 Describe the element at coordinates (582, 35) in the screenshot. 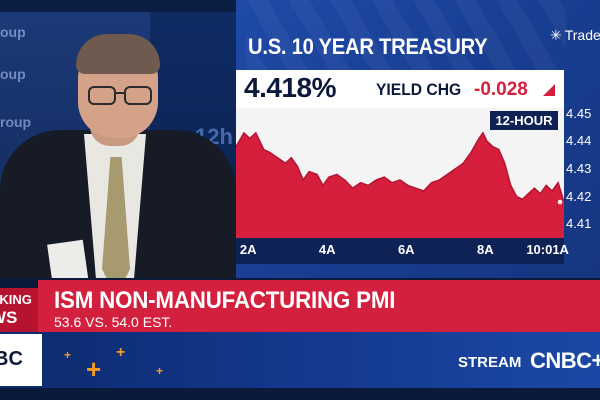

I see `brand-name: Trade` at that location.